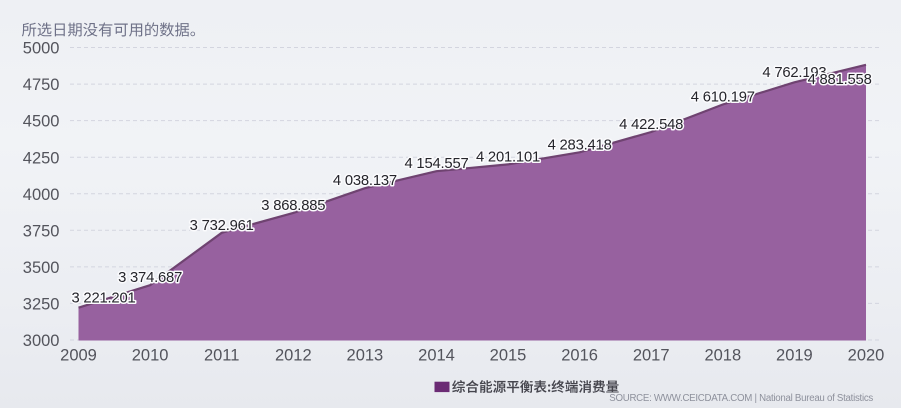 The image size is (901, 408). What do you see at coordinates (723, 98) in the screenshot?
I see `svg-text: 4 610.197` at bounding box center [723, 98].